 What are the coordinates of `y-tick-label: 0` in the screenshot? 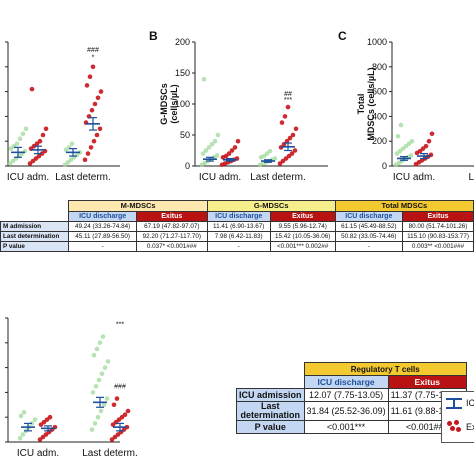 It's located at (384, 166).